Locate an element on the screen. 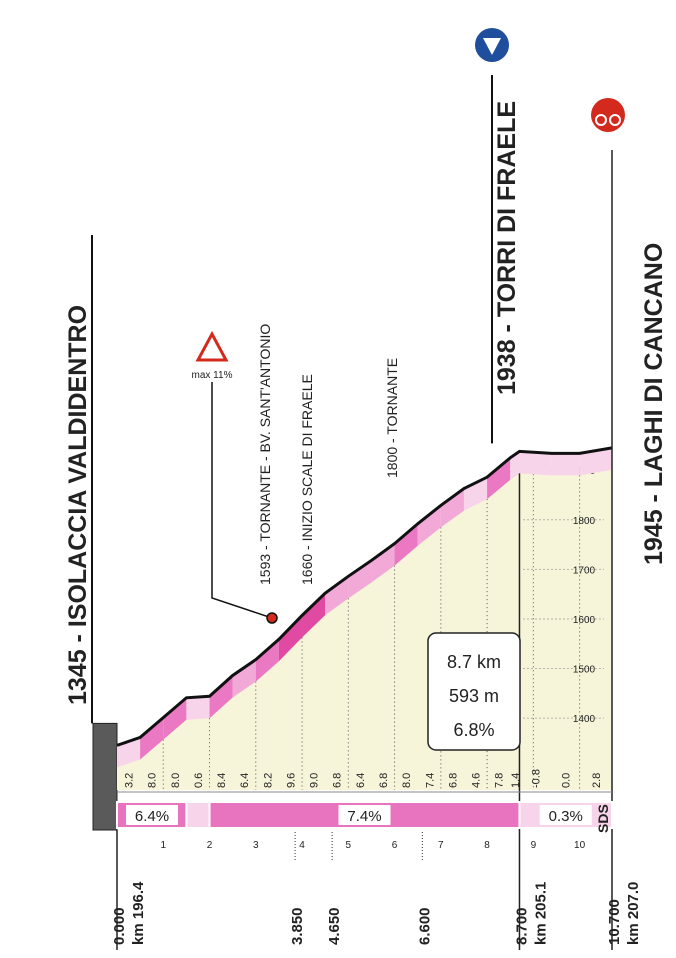  gradient-label: 2.8 is located at coordinates (597, 780).